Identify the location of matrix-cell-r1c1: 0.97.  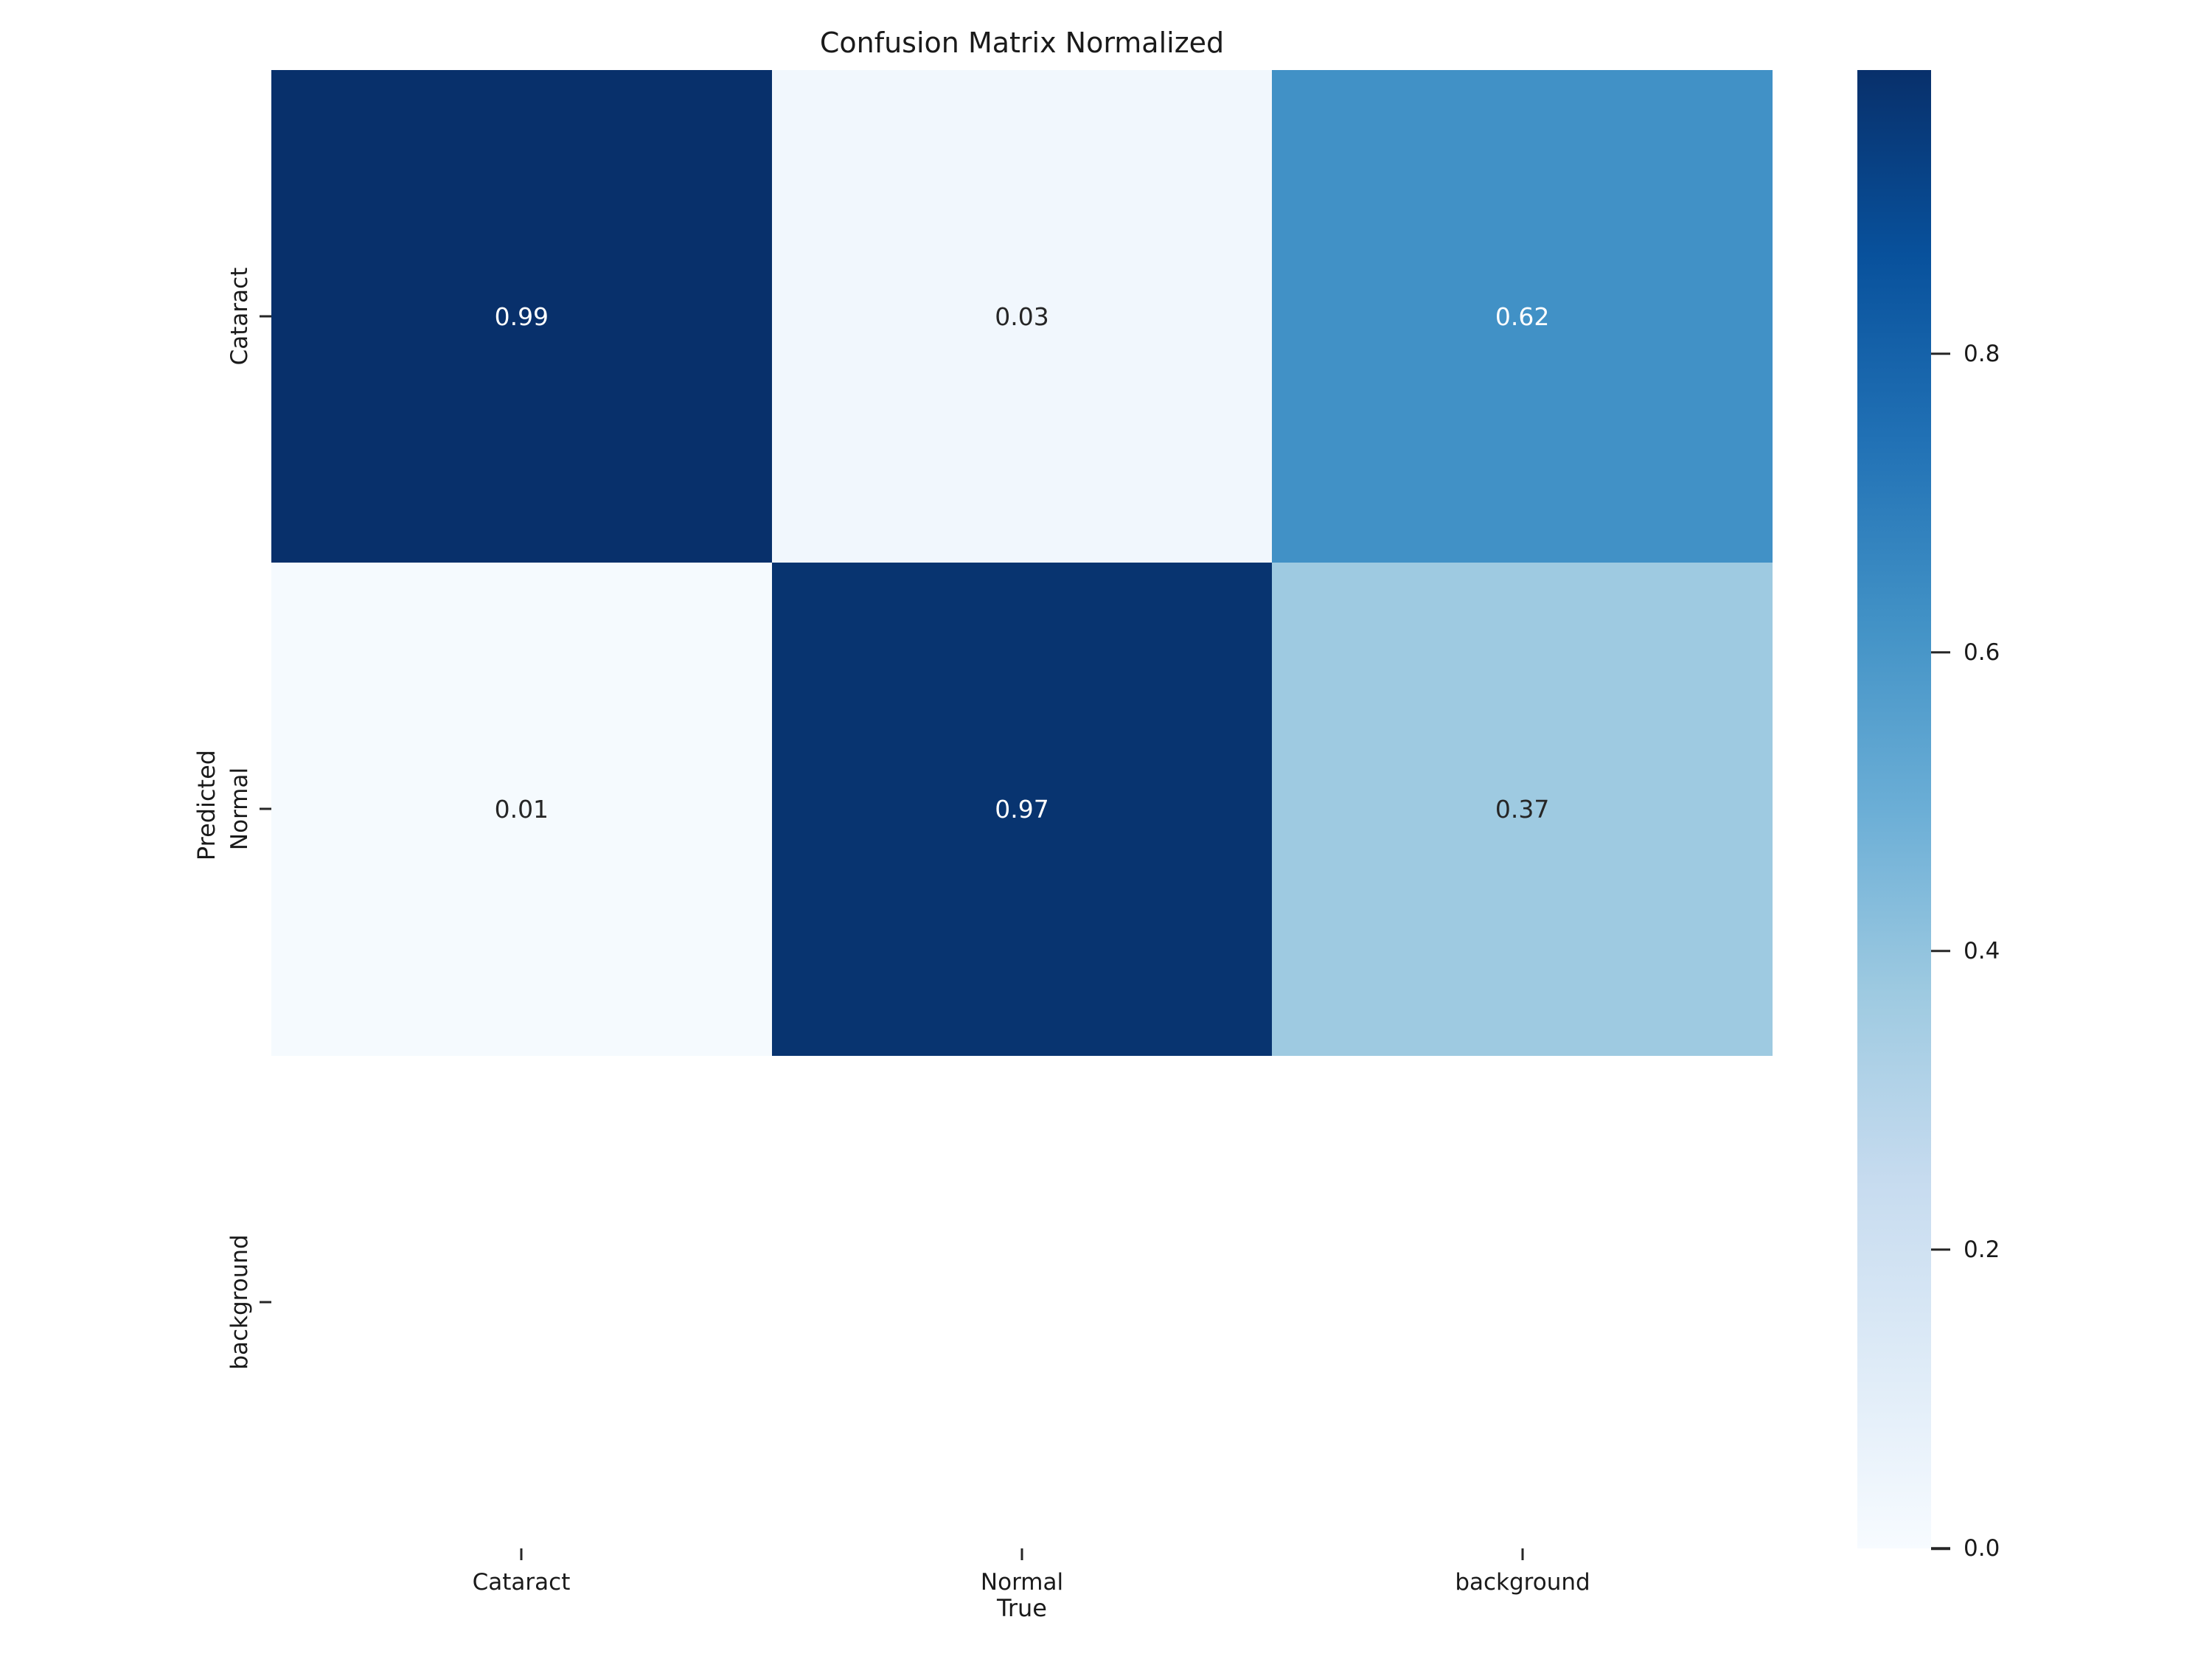
(1022, 809).